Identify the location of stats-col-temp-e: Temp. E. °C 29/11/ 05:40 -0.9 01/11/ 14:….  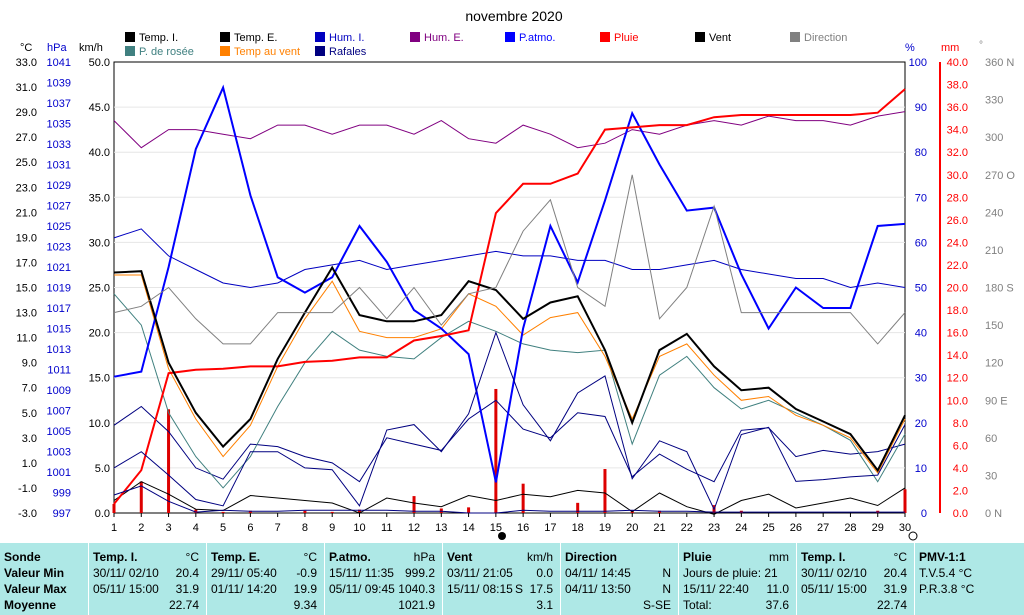
(265, 579).